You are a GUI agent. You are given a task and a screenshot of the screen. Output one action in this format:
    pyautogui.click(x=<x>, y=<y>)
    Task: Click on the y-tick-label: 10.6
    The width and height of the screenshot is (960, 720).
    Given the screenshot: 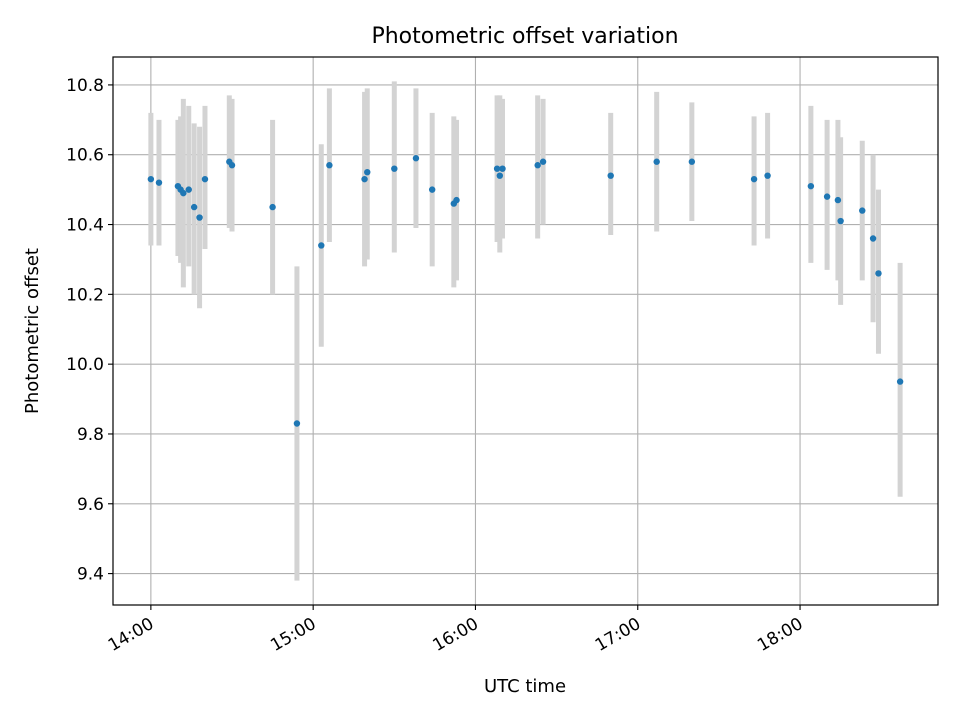 What is the action you would take?
    pyautogui.click(x=85, y=156)
    